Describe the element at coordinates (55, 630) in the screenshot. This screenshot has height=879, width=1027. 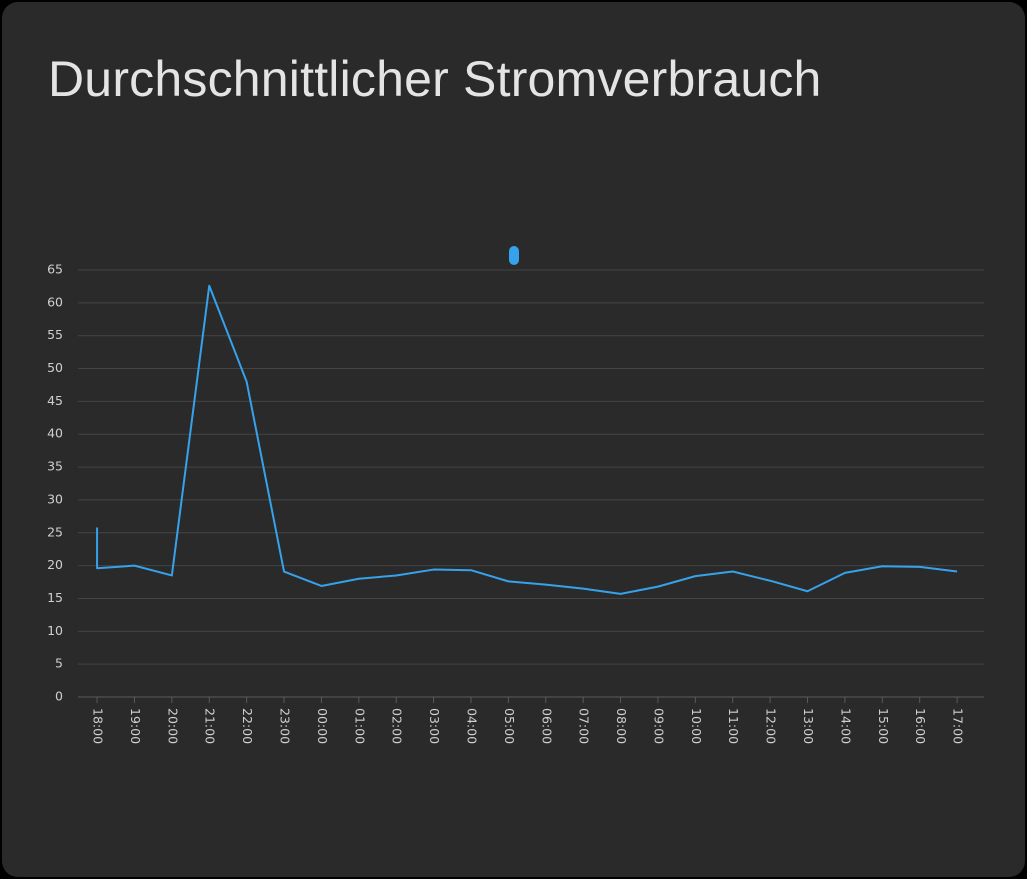
I see `y-tick-label: 10` at that location.